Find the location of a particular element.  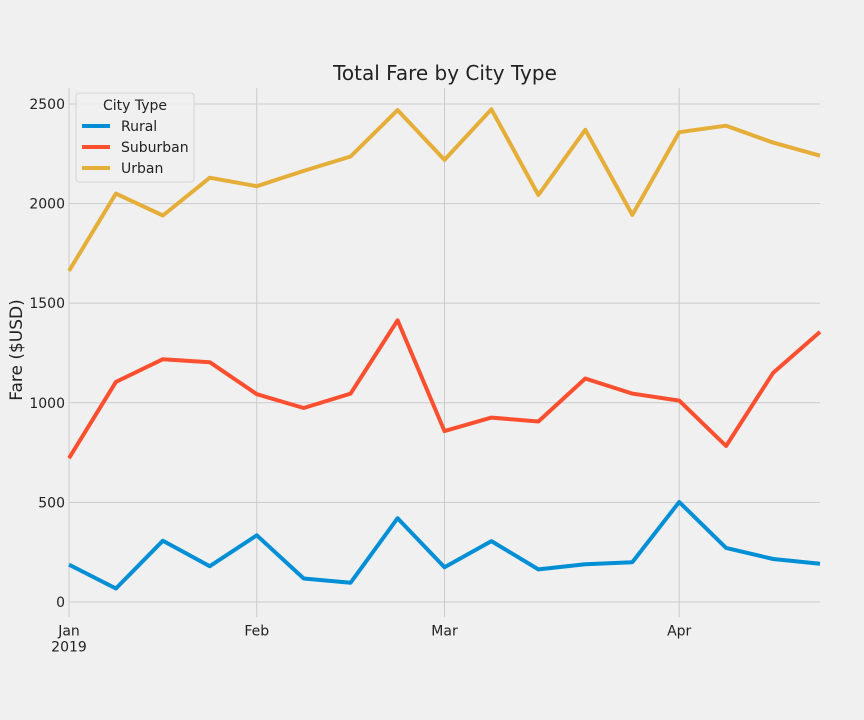

legend-items: Rural Suburban Urban is located at coordinates (135, 148).